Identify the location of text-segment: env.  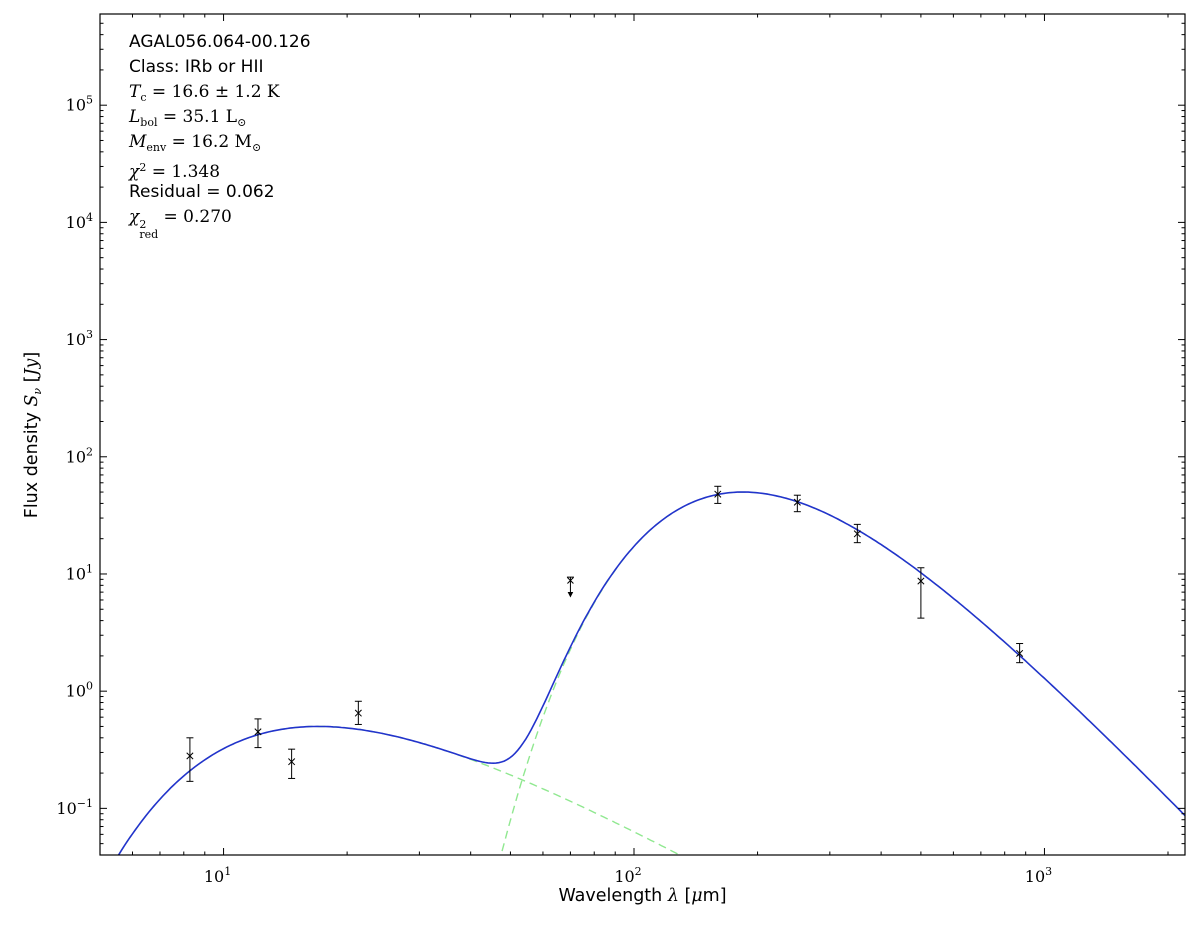
(156, 147).